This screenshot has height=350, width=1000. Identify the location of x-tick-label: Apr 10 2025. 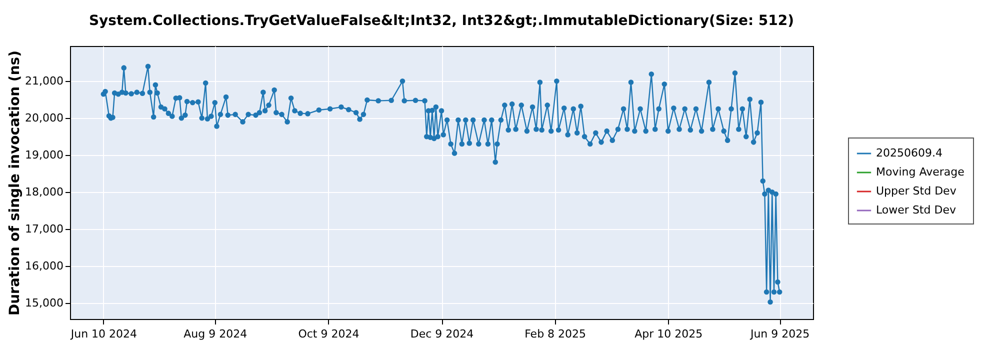
(668, 334).